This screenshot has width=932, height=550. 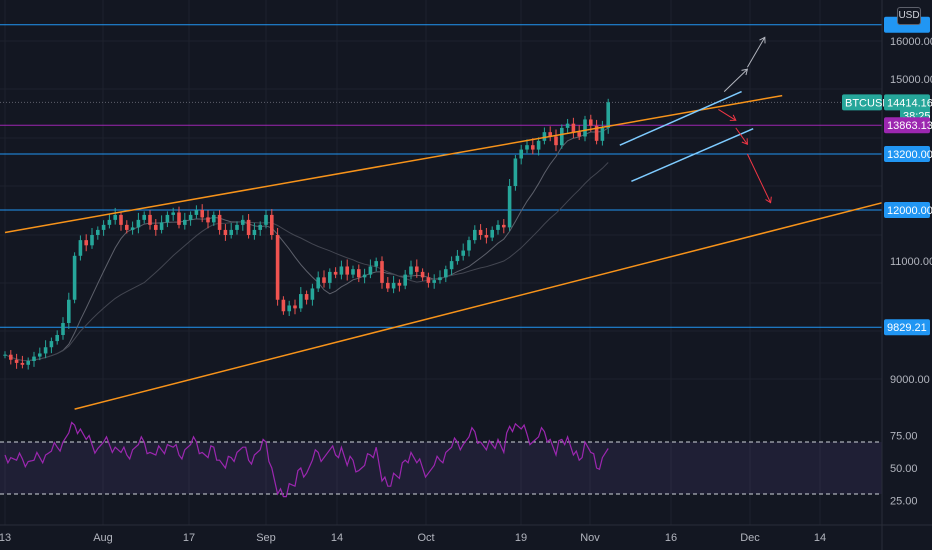 I want to click on rsi-panel, so click(x=441, y=459).